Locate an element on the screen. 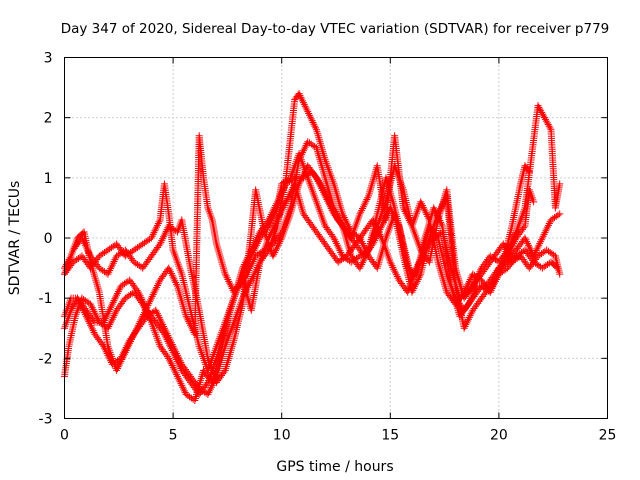  x-tick-label: 10 is located at coordinates (282, 436).